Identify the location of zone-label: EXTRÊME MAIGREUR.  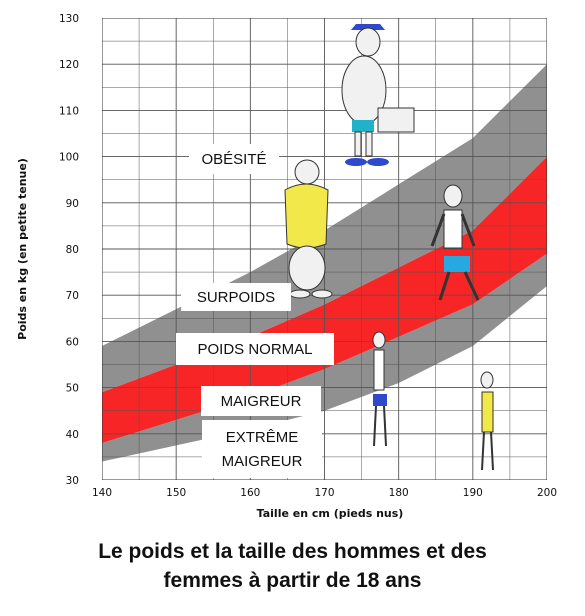
(262, 449).